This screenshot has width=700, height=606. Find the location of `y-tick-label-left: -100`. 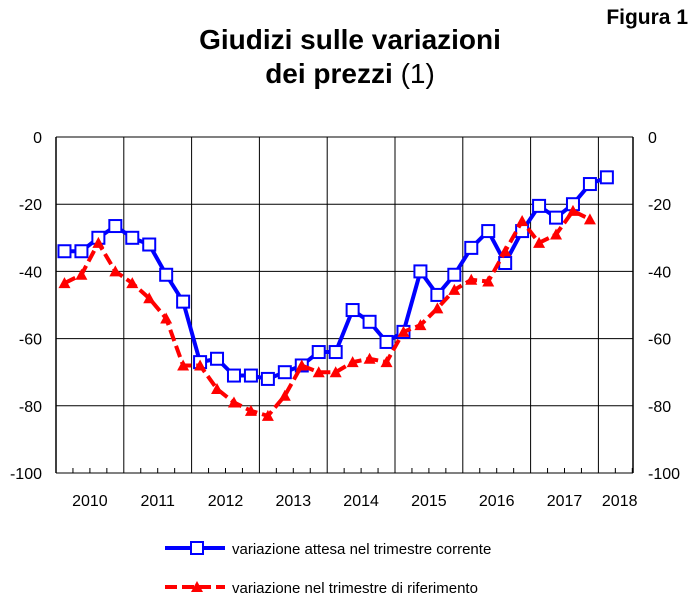

y-tick-label-left: -100 is located at coordinates (26, 474).